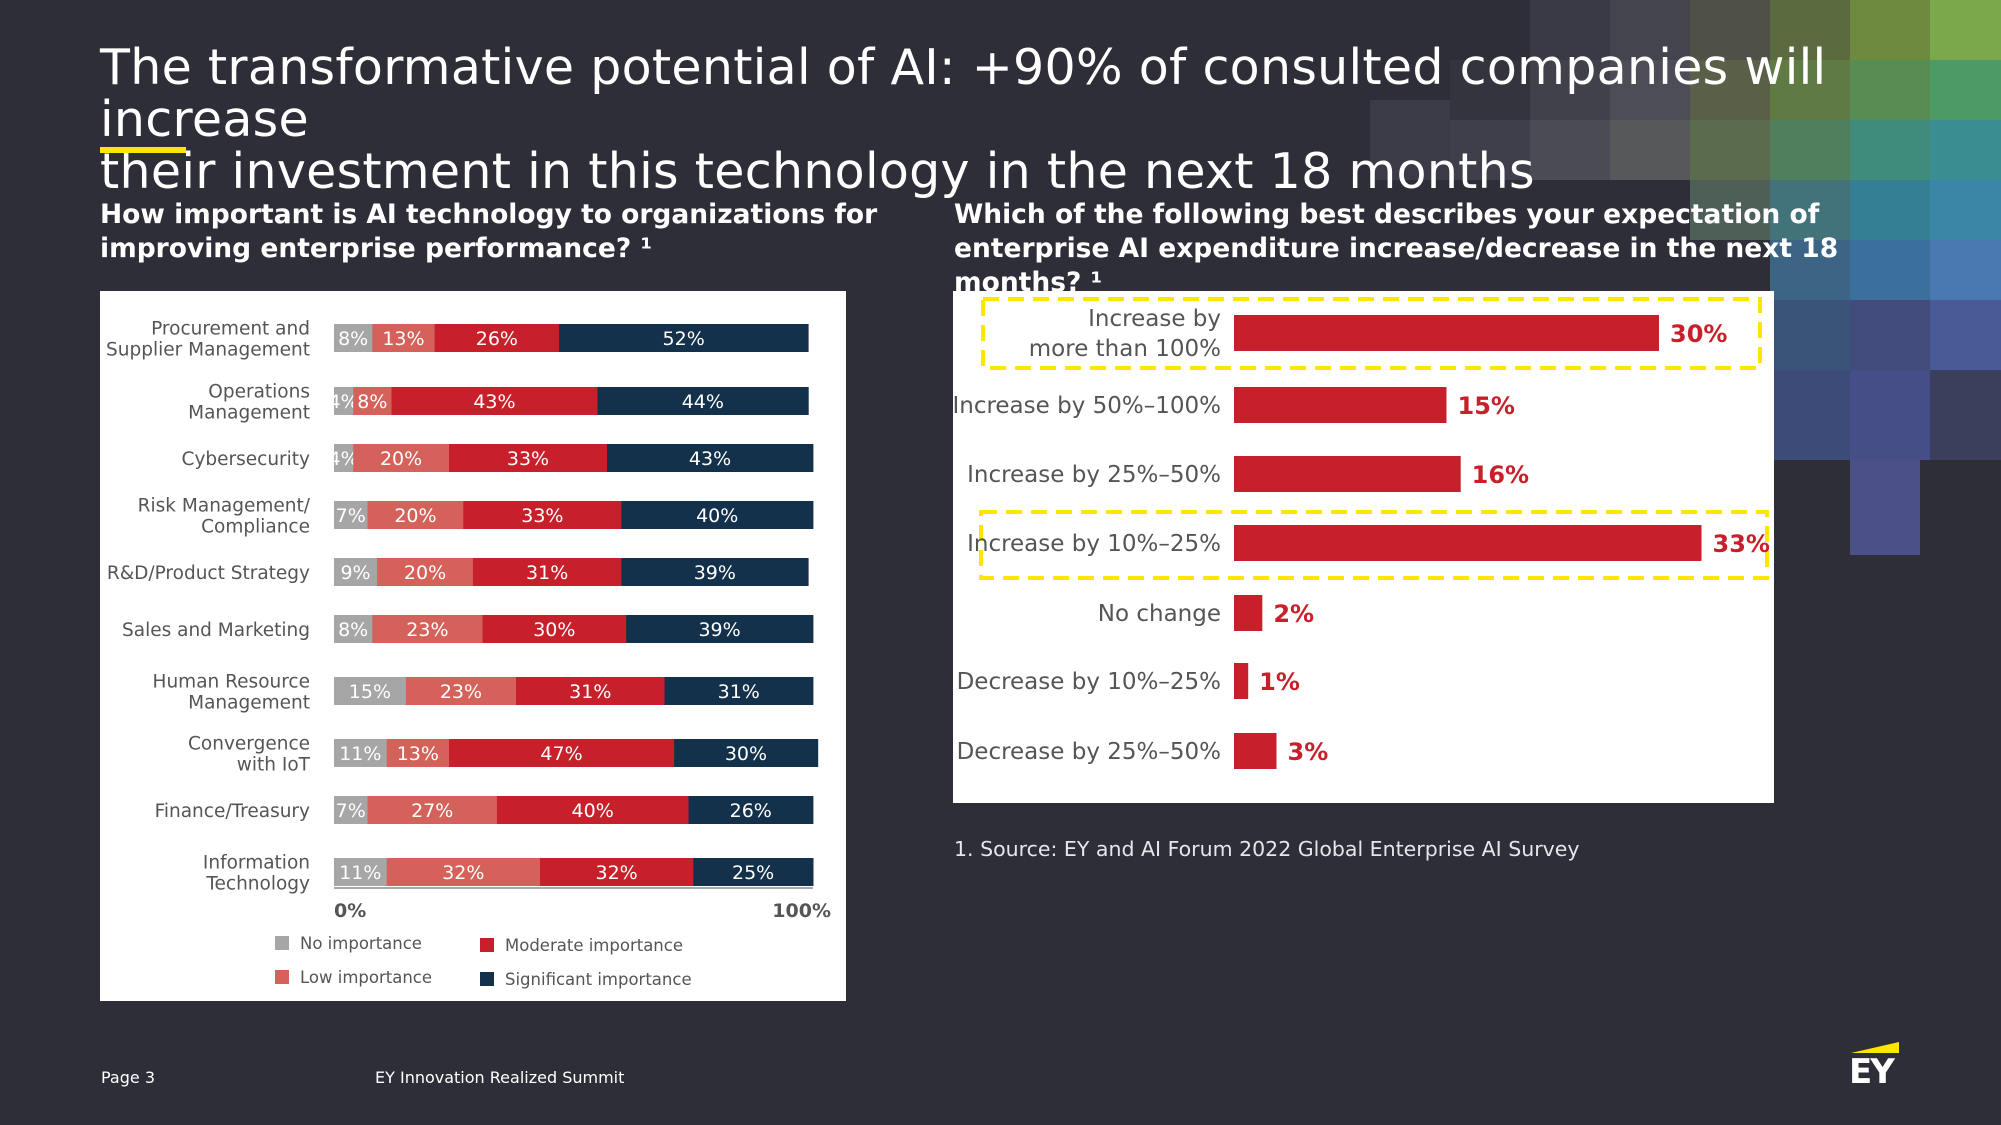 The height and width of the screenshot is (1125, 2001). What do you see at coordinates (1089, 752) in the screenshot?
I see `category-label: Decrease by 25%–50%` at bounding box center [1089, 752].